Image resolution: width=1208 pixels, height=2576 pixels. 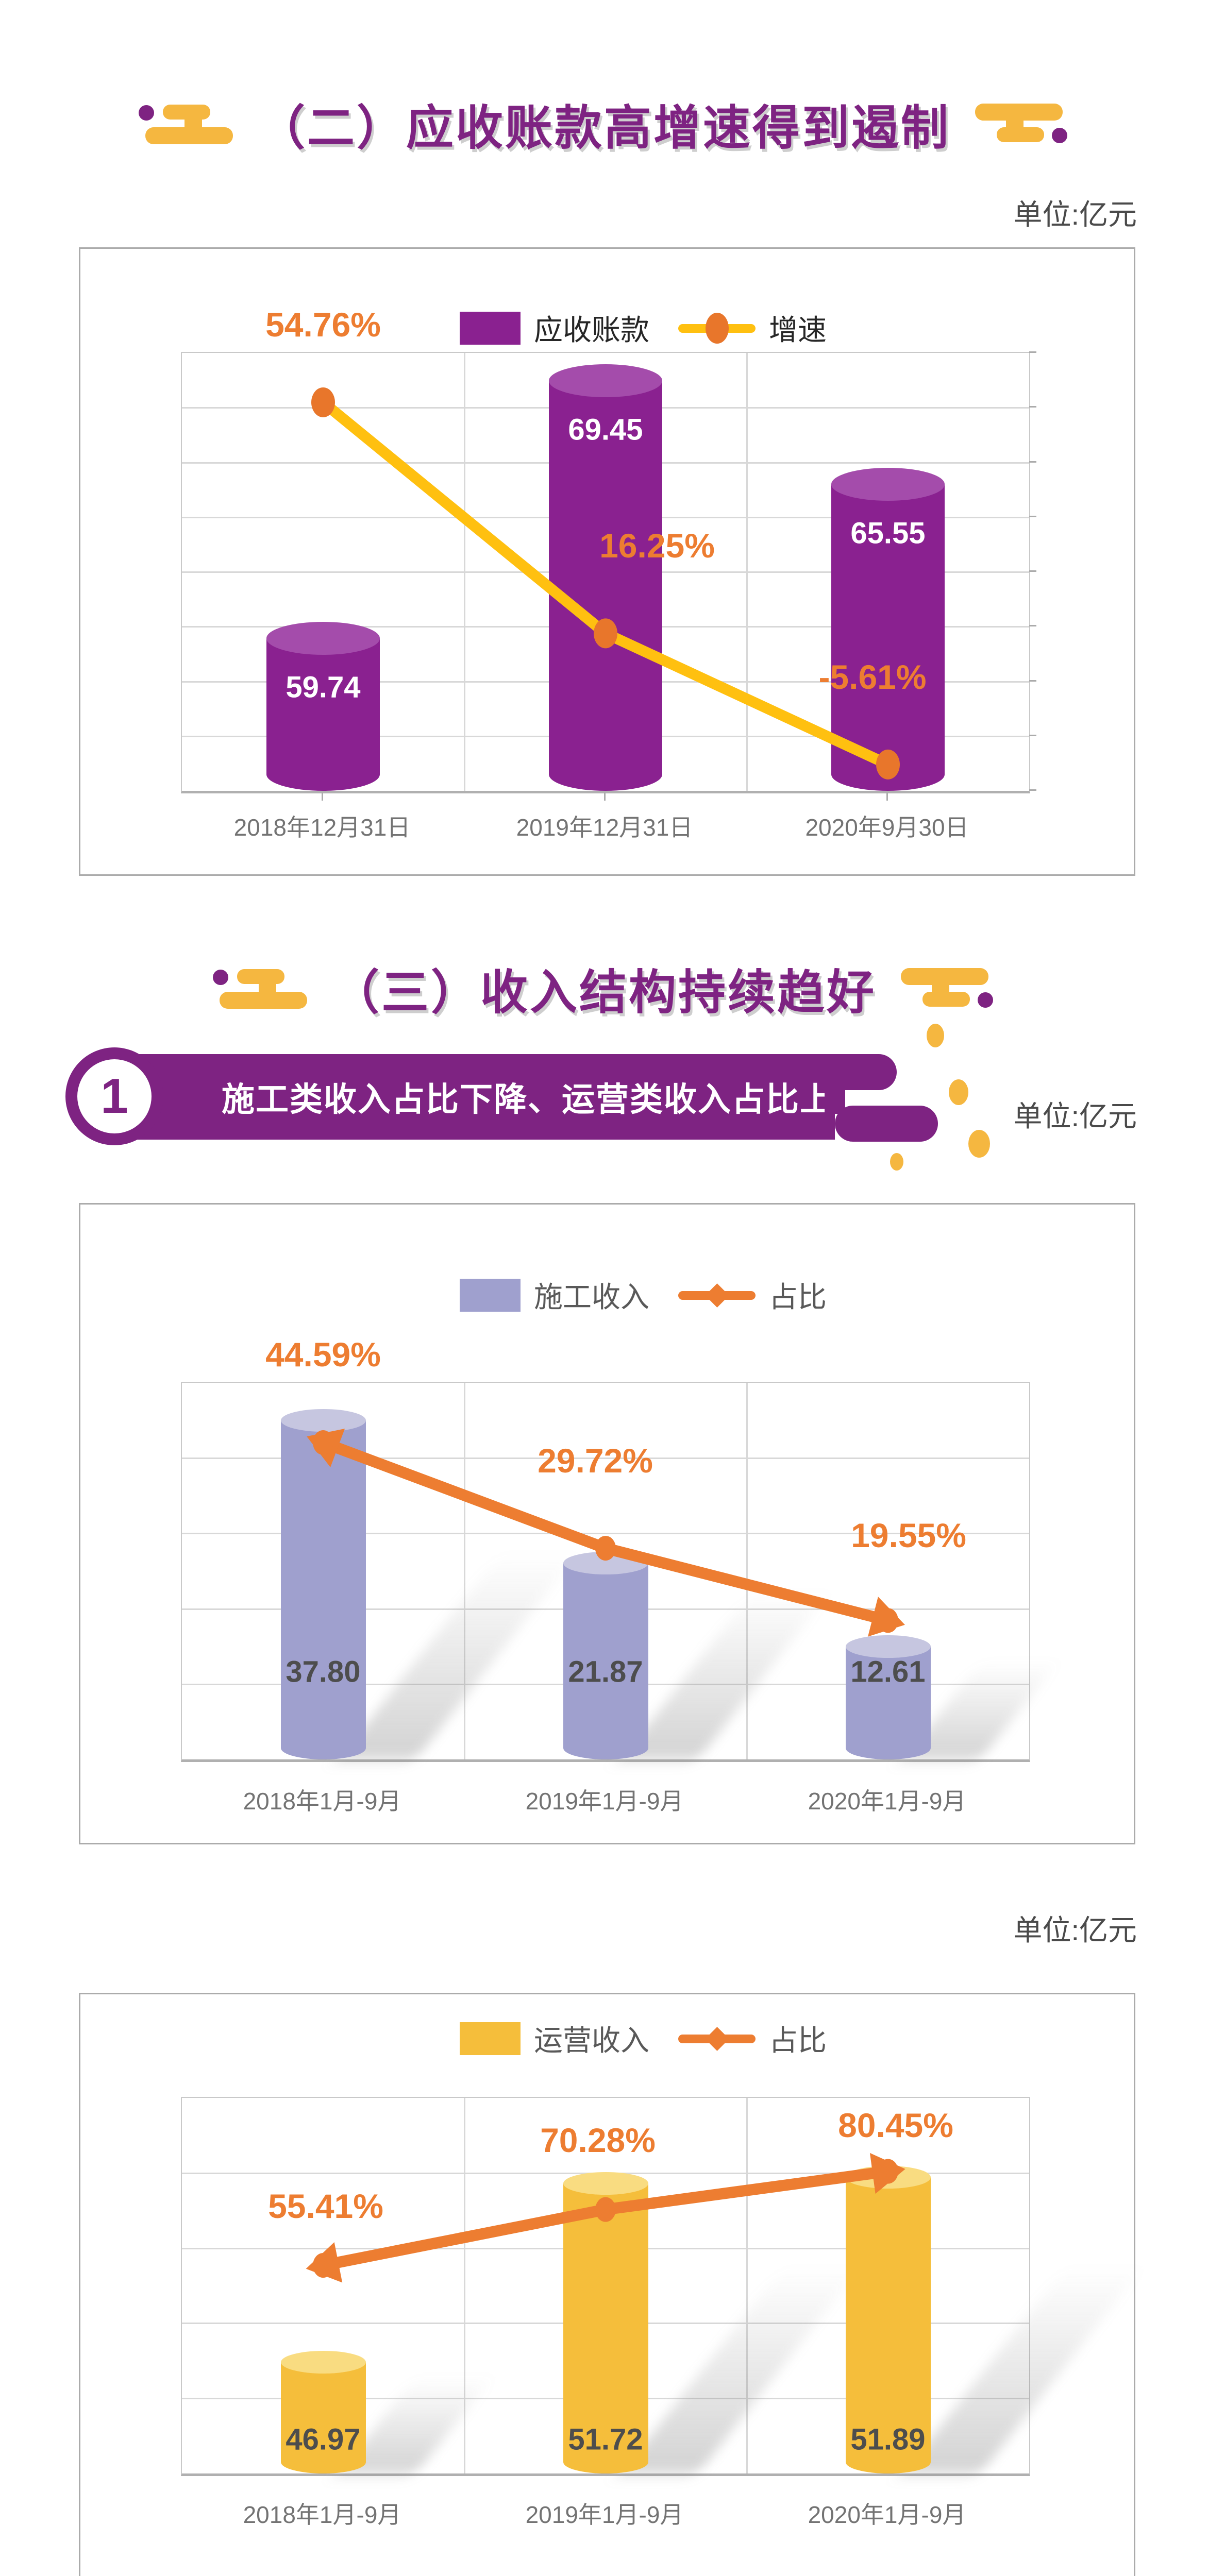 I want to click on bar-value-label: 51.89, so click(x=888, y=2439).